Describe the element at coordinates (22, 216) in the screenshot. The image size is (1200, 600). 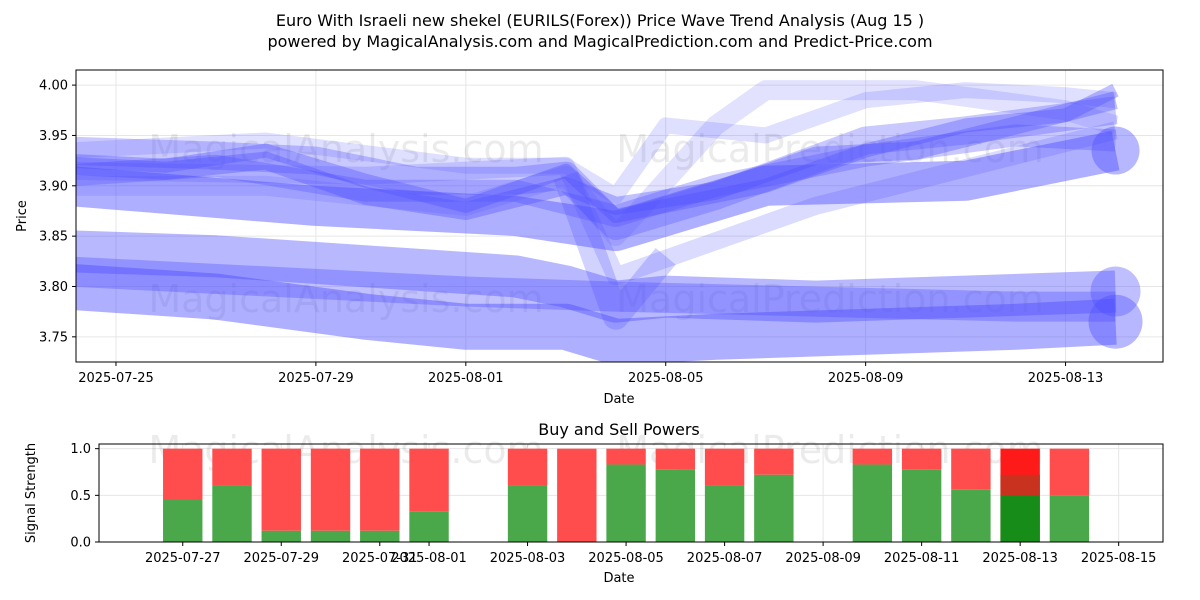
I see `price-y-axis-label: Price` at that location.